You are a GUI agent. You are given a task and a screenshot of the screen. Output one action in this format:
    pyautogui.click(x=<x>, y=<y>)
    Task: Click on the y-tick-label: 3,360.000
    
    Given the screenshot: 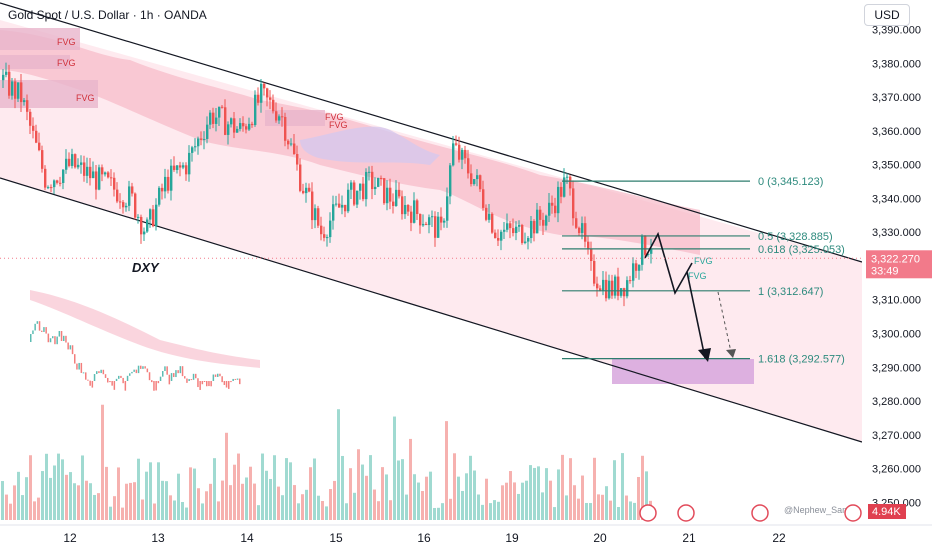 What is the action you would take?
    pyautogui.click(x=896, y=132)
    